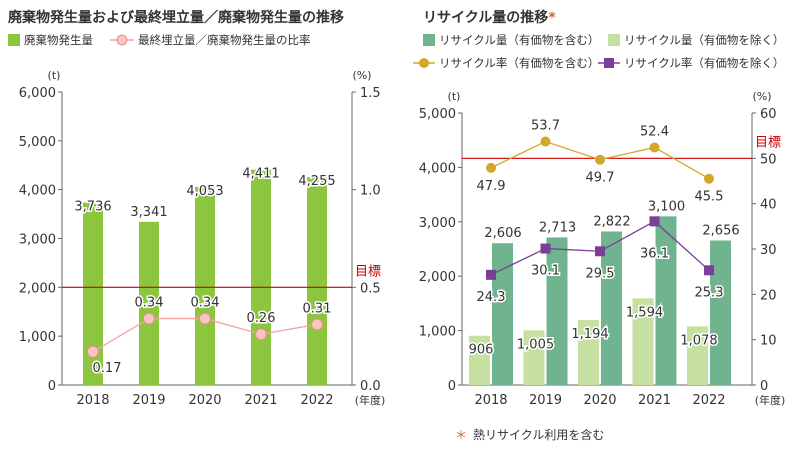 Image resolution: width=800 pixels, height=452 pixels. I want to click on right-y-unit: (t), so click(454, 96).